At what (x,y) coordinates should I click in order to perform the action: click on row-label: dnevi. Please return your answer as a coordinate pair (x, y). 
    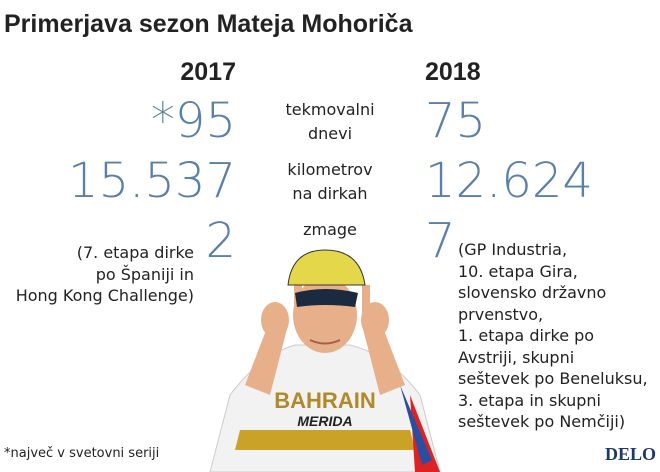
    Looking at the image, I should click on (330, 133).